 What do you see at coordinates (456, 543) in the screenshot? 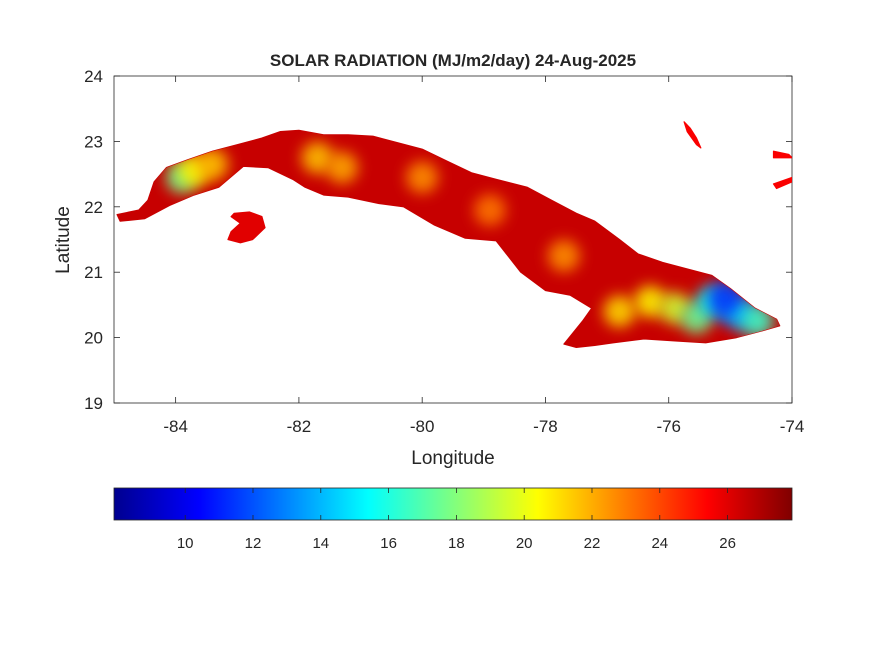
I see `colorbar-tick-label: 18` at bounding box center [456, 543].